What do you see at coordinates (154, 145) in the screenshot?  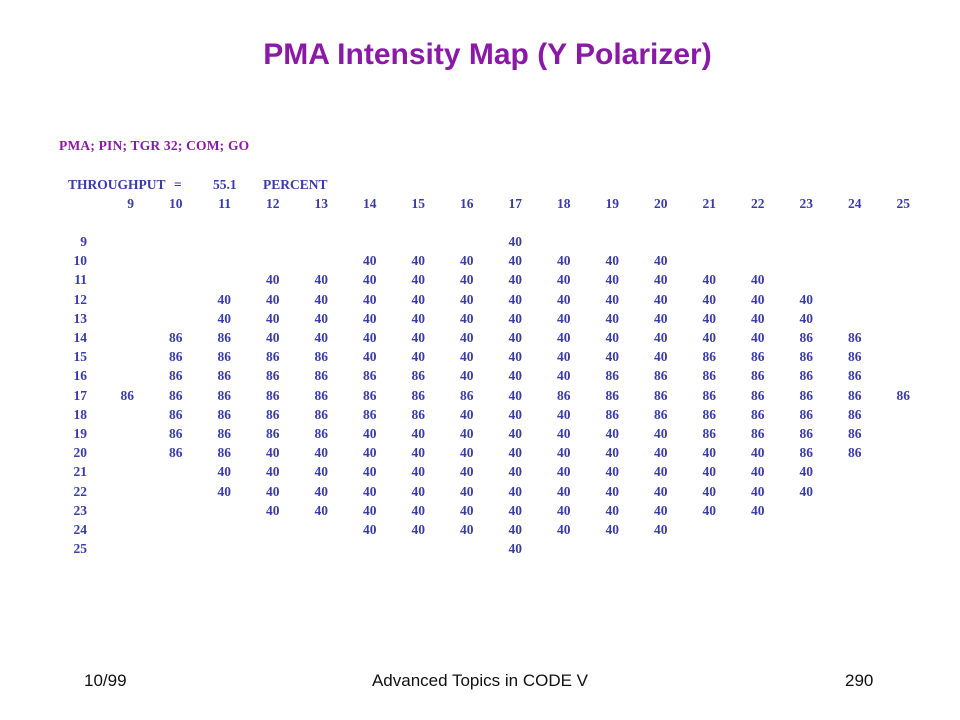 I see `command-line: PMA; PIN; TGR 32; COM; GO` at bounding box center [154, 145].